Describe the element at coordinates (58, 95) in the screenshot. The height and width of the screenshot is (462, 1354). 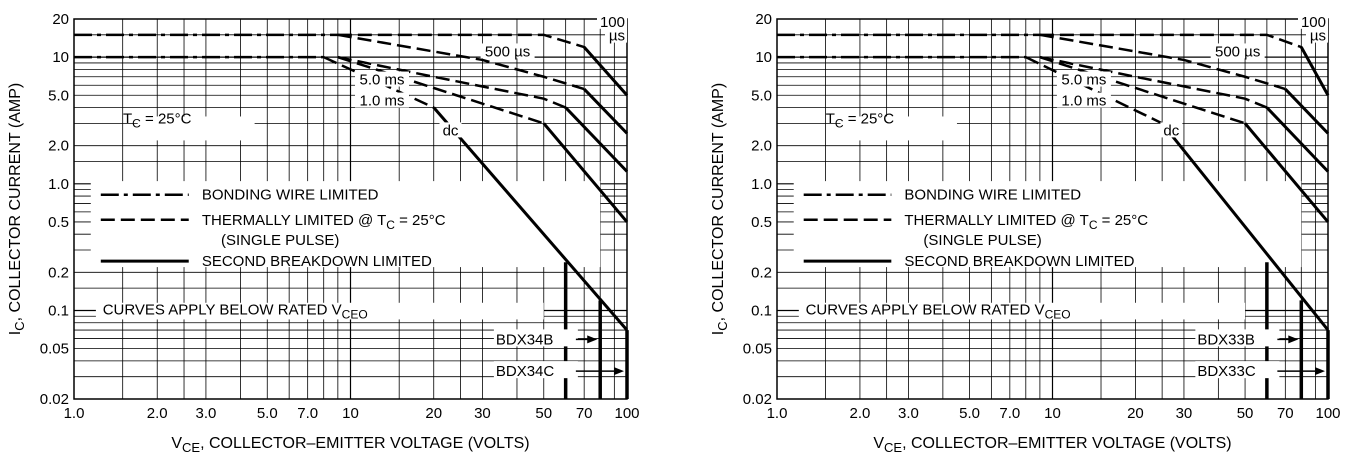
I see `y-tick-label: 5.0` at that location.